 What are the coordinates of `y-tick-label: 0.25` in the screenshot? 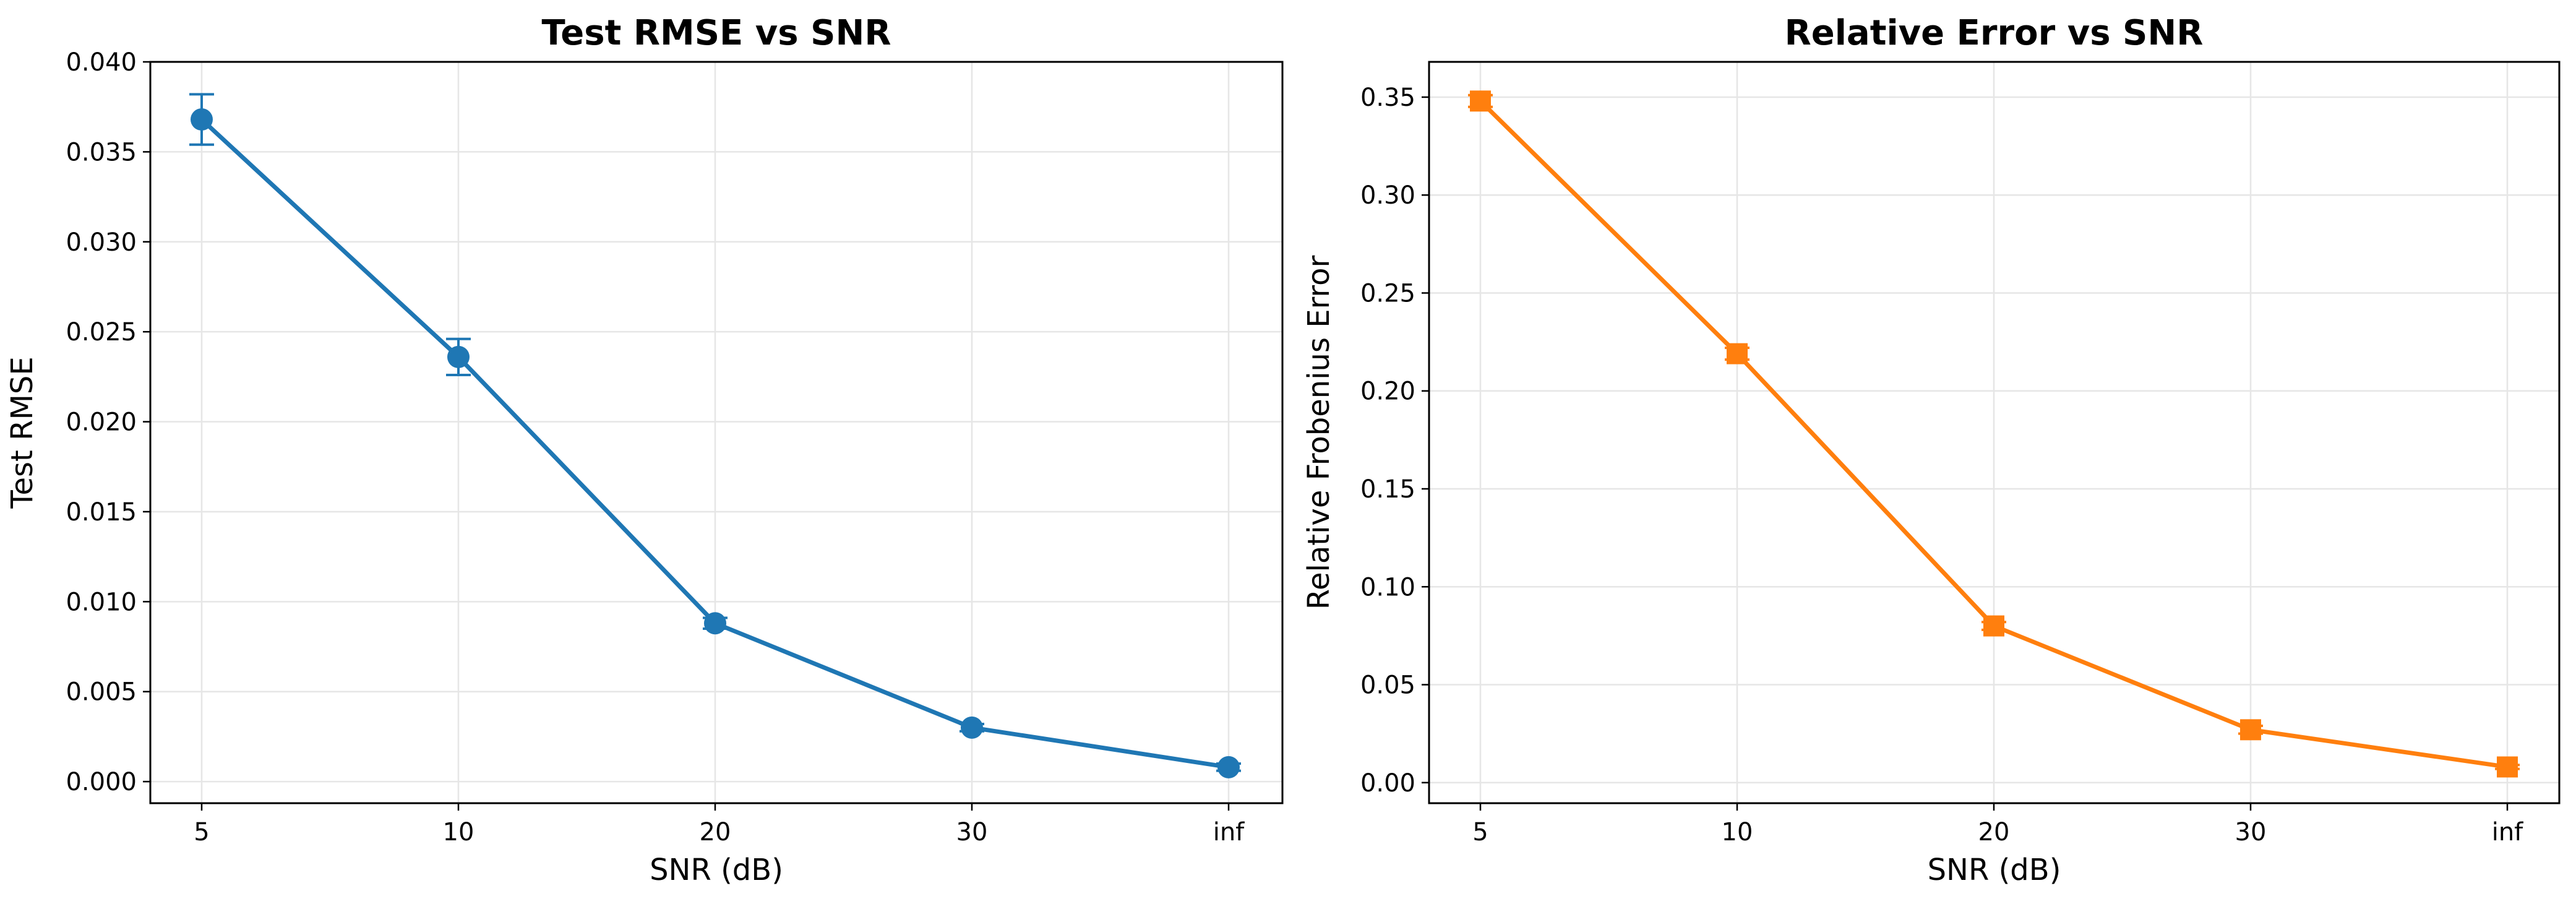 It's located at (1387, 294).